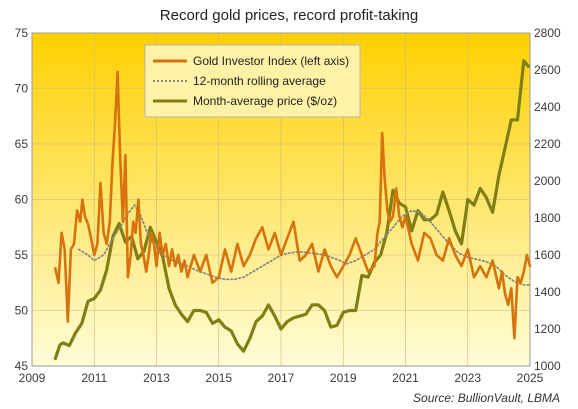  I want to click on y-right-tick-label: 2200, so click(547, 144).